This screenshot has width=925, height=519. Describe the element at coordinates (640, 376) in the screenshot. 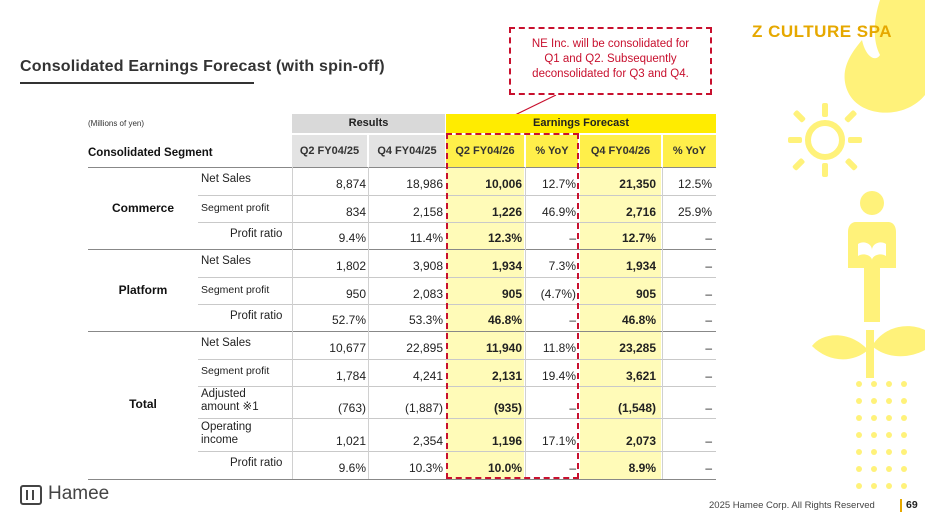

I see `value-cell: 3,621` at that location.